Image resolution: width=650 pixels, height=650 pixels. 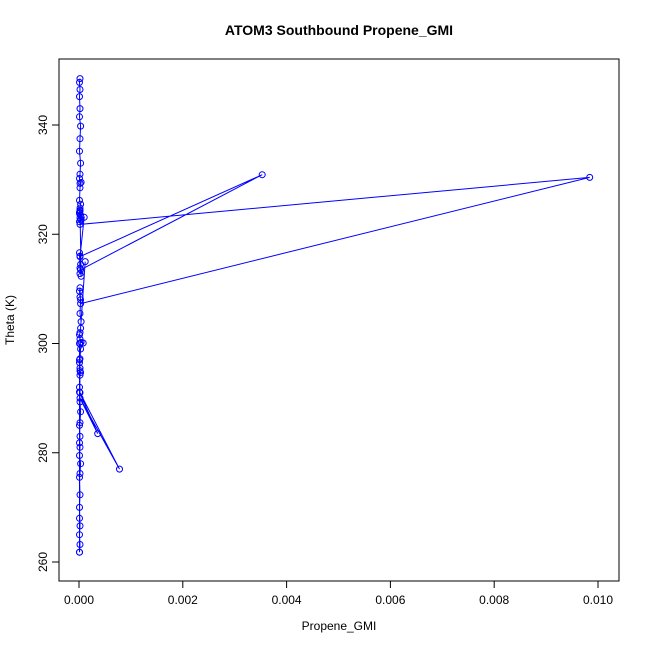 I want to click on y-ticks: 260 280 300 320 340, so click(x=47, y=343).